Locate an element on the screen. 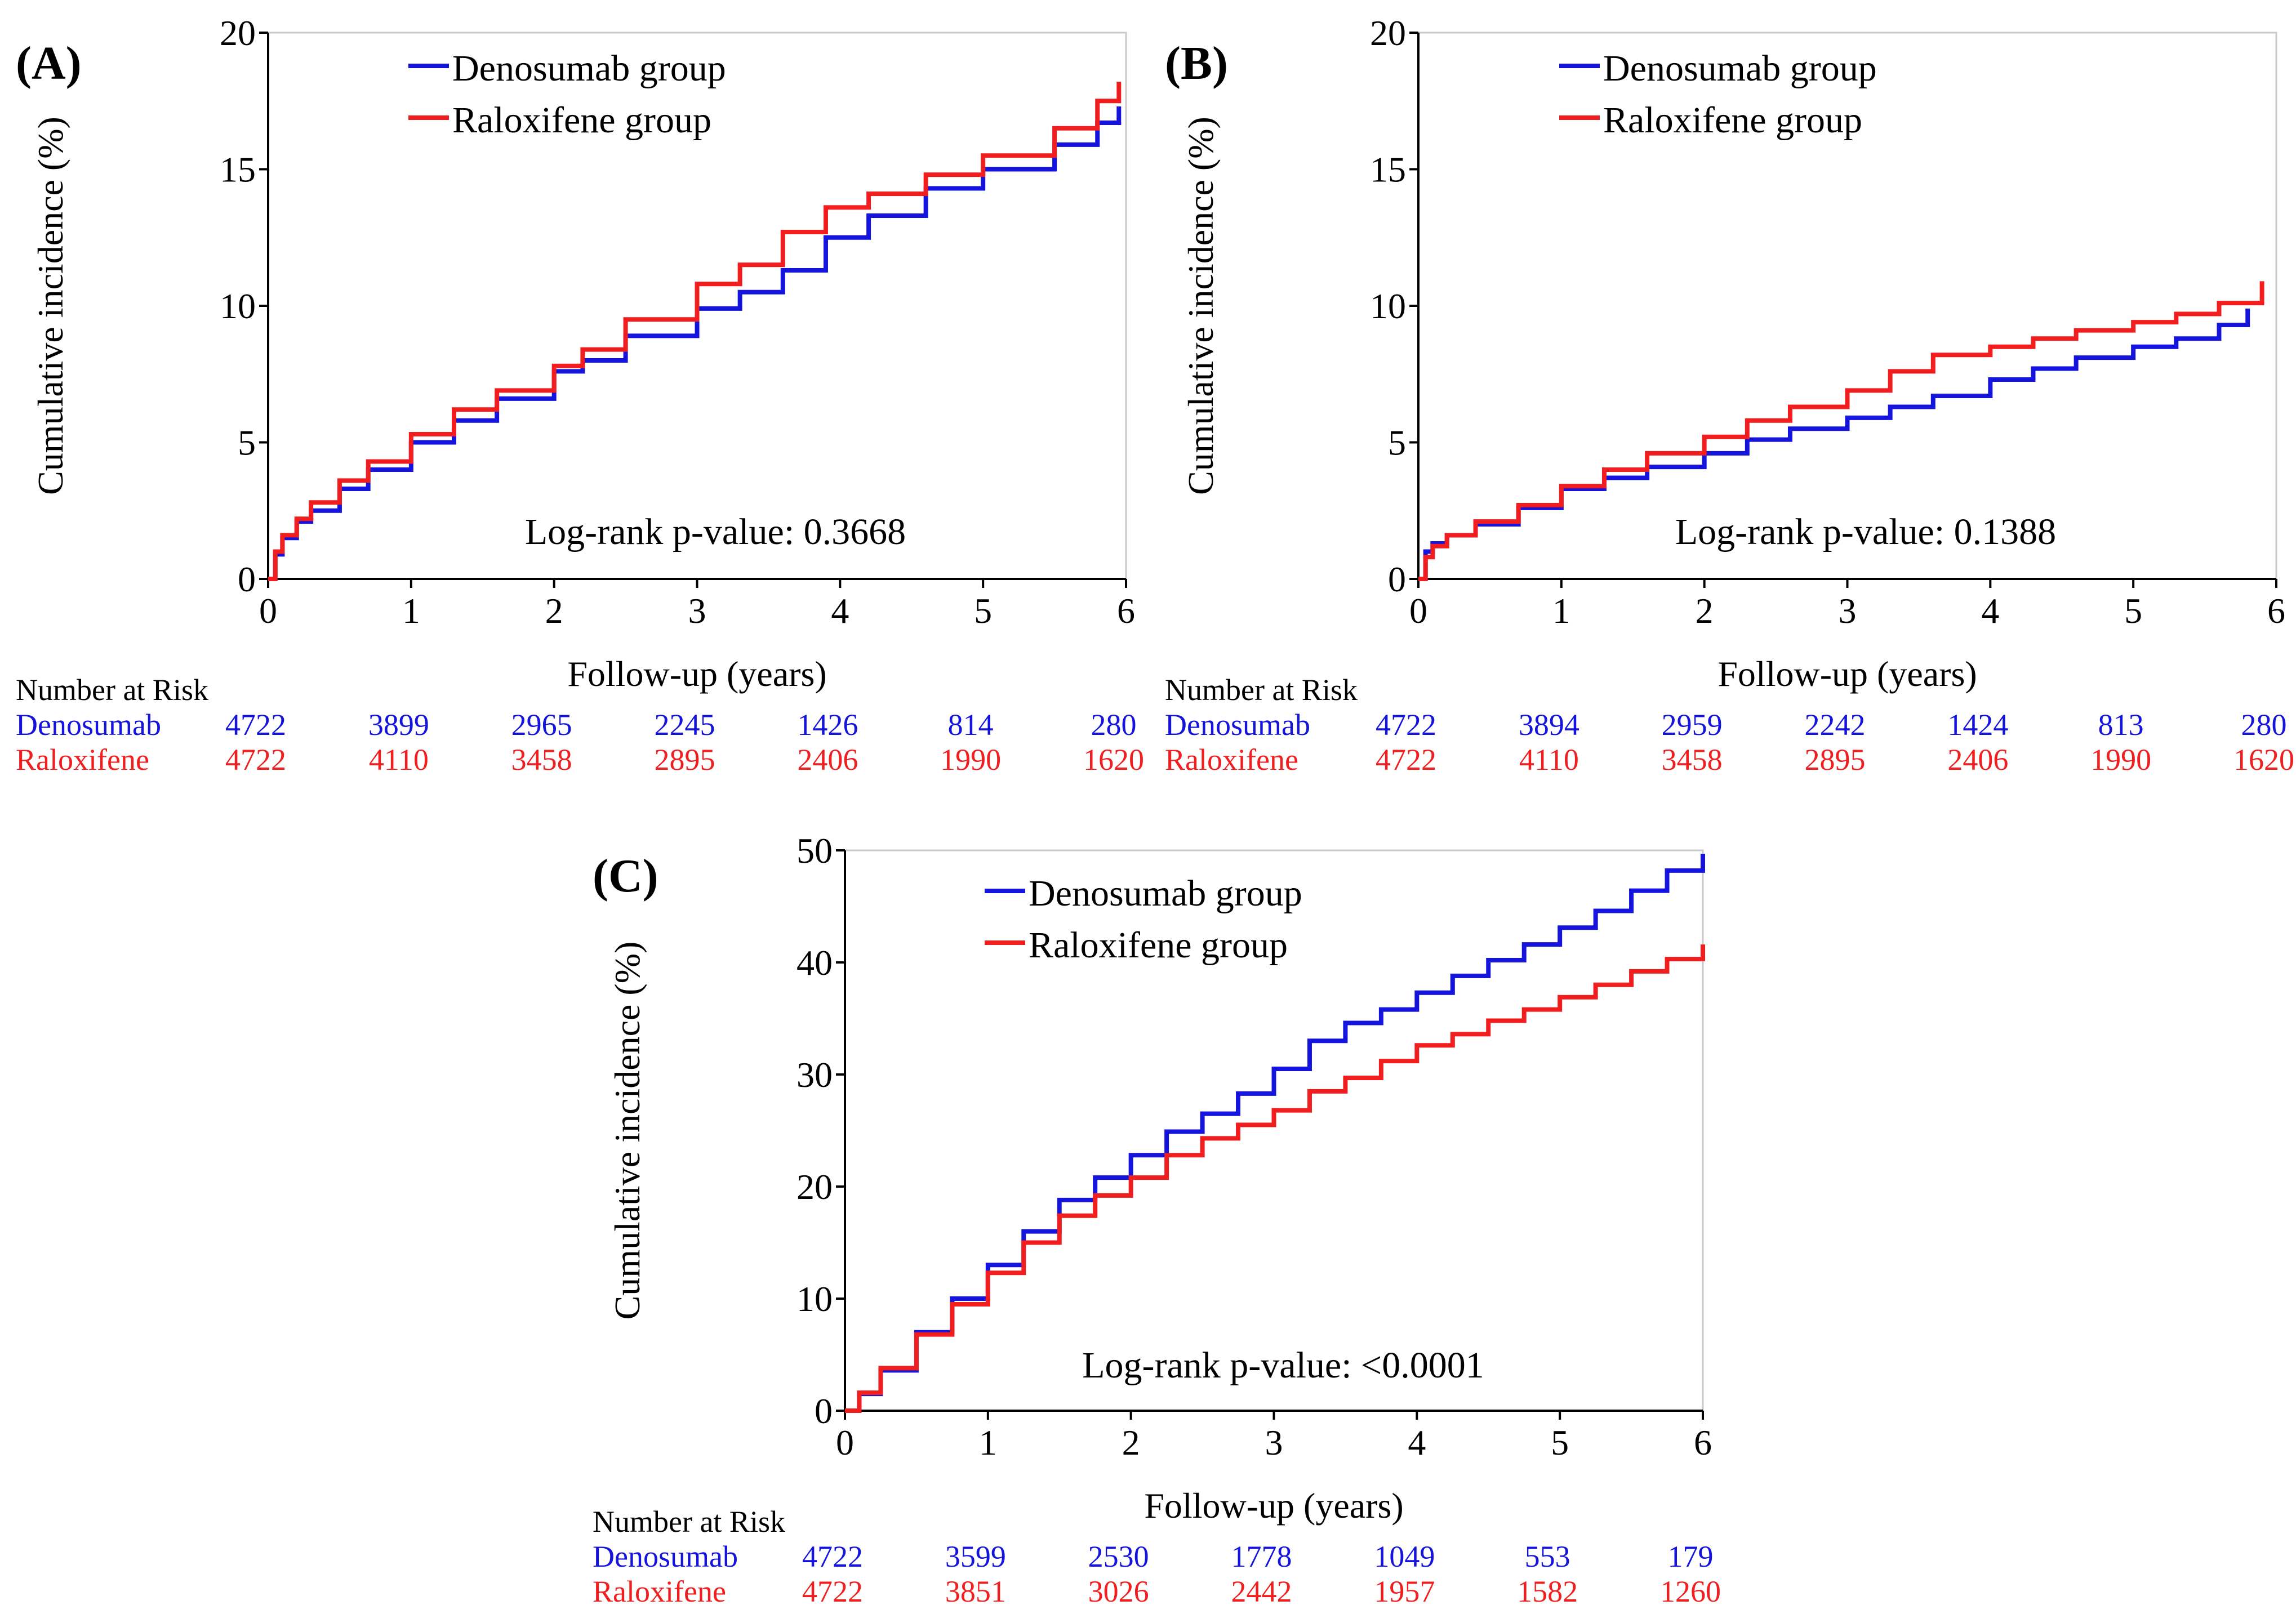 Image resolution: width=2296 pixels, height=1623 pixels. y-tick-label: 40 is located at coordinates (815, 963).